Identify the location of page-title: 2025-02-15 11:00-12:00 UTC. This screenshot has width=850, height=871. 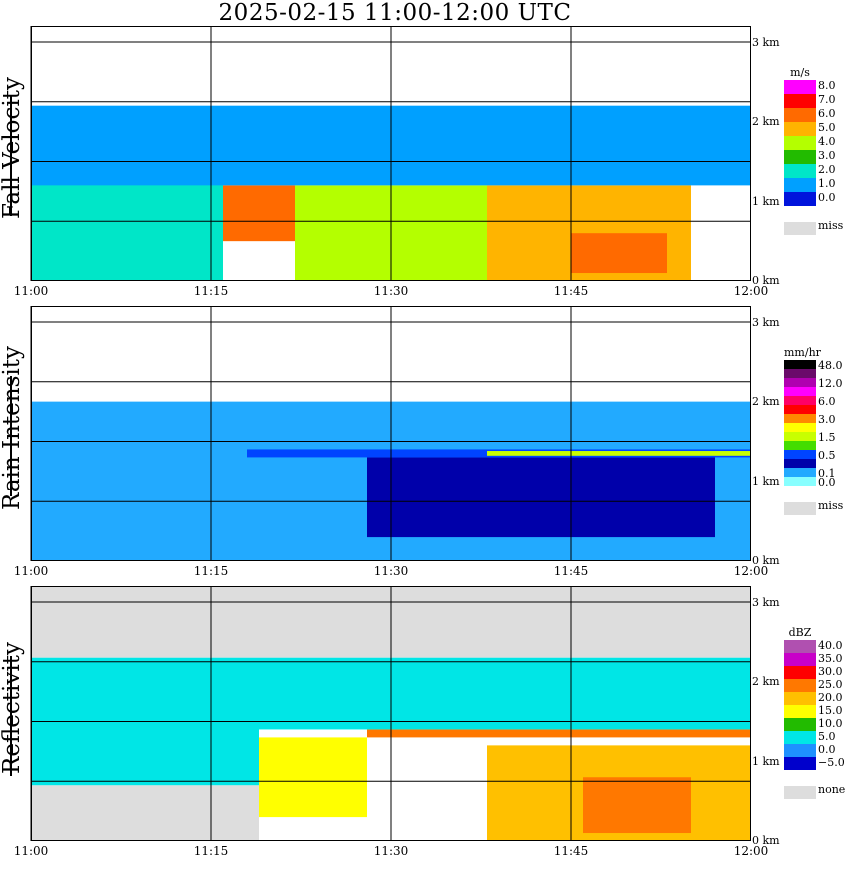
(395, 13).